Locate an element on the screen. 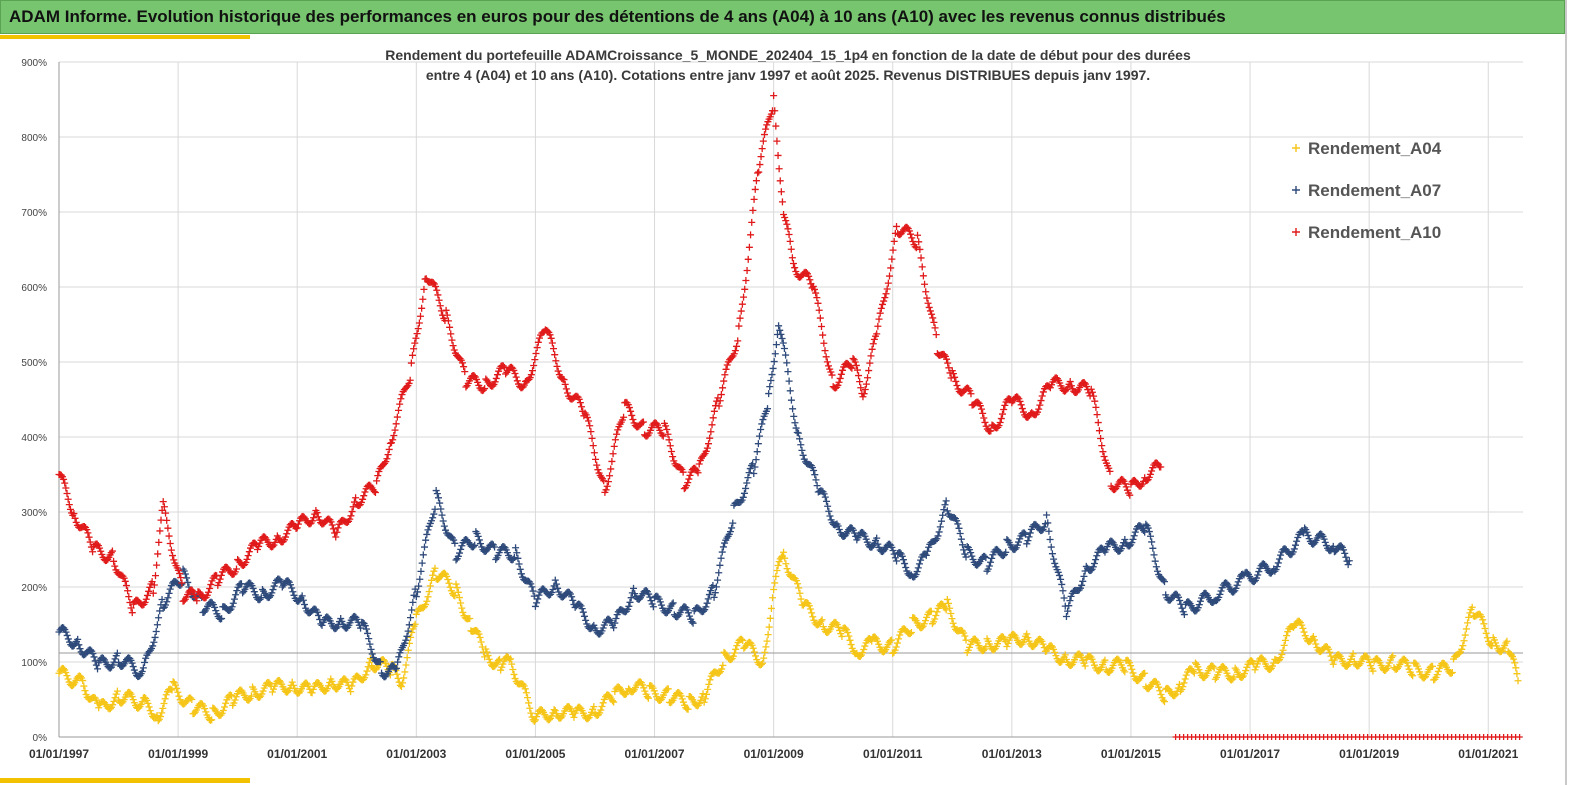 Image resolution: width=1569 pixels, height=785 pixels. x-tick-label: 01/01/2007 is located at coordinates (654, 754).